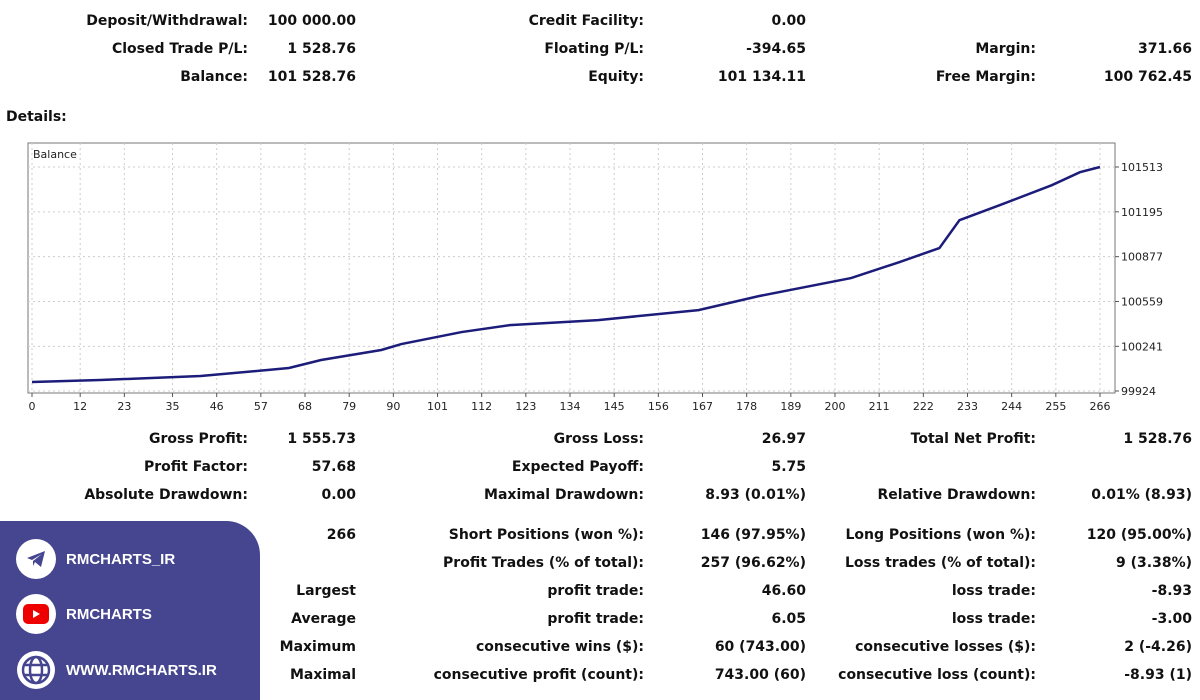 The width and height of the screenshot is (1200, 700). I want to click on stat-value: -3.00, so click(1171, 619).